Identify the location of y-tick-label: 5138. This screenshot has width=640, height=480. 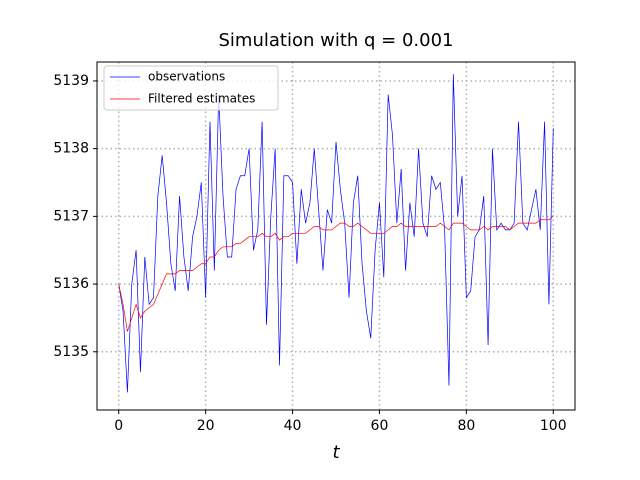
(71, 149).